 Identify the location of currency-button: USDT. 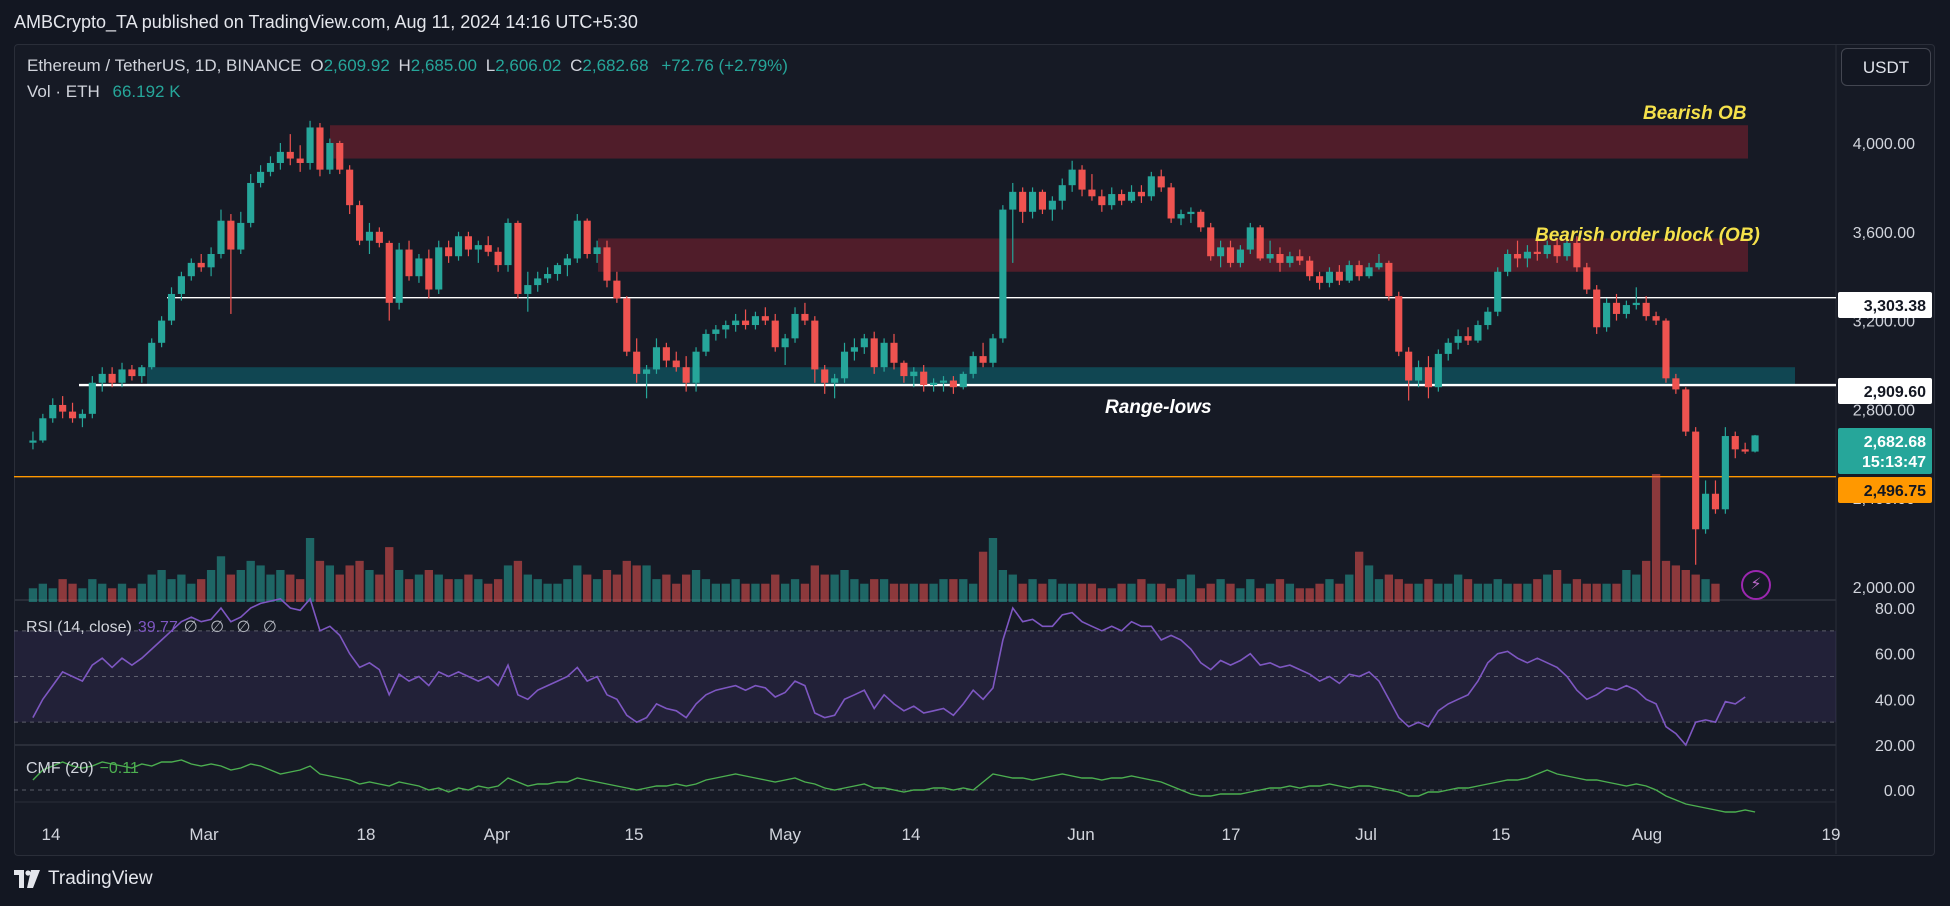
(1886, 67).